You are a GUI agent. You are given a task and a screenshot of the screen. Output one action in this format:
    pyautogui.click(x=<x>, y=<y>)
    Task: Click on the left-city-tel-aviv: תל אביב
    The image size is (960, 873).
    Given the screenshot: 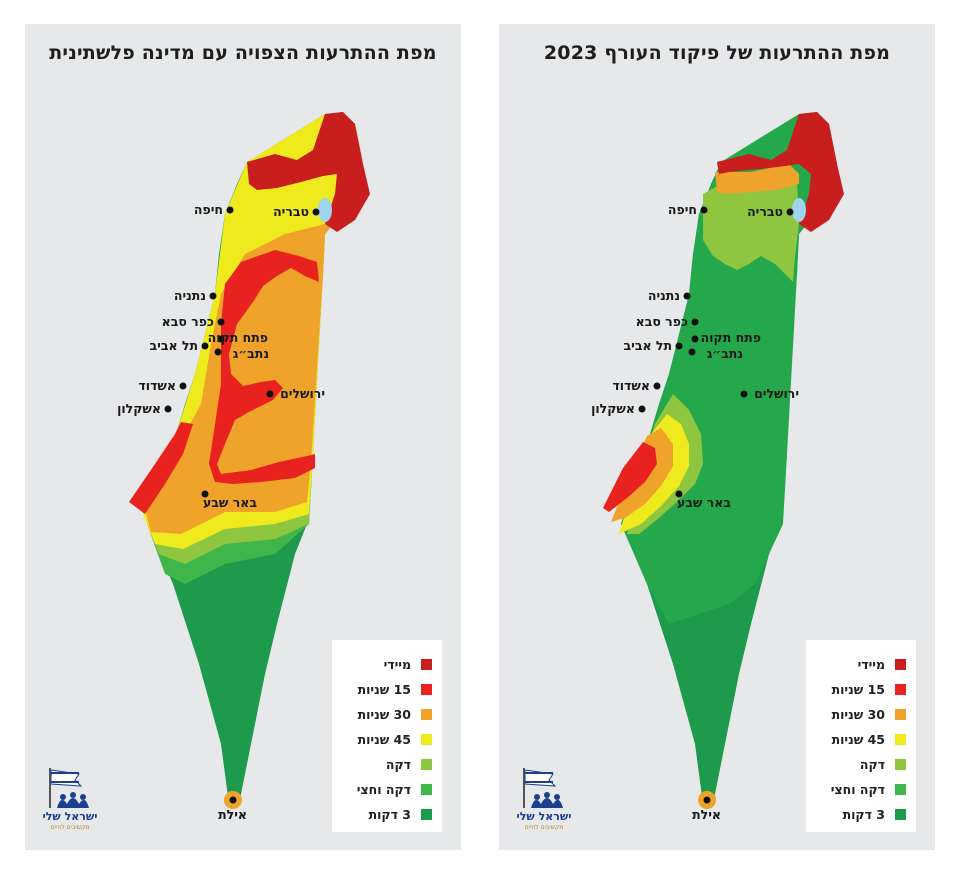 What is the action you would take?
    pyautogui.click(x=179, y=345)
    